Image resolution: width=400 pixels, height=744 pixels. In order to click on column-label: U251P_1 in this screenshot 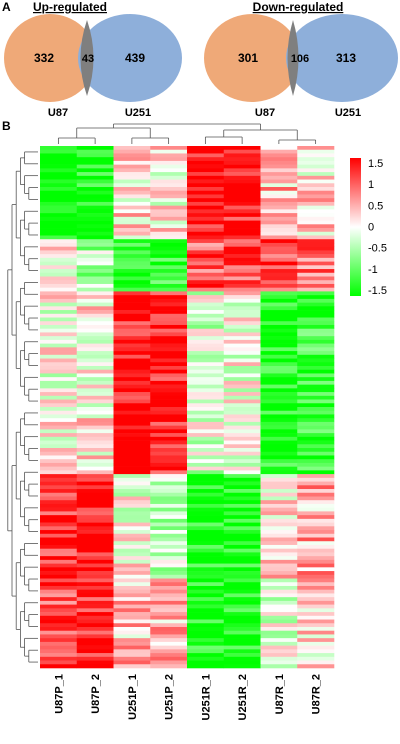, I will do `click(133, 697)`.